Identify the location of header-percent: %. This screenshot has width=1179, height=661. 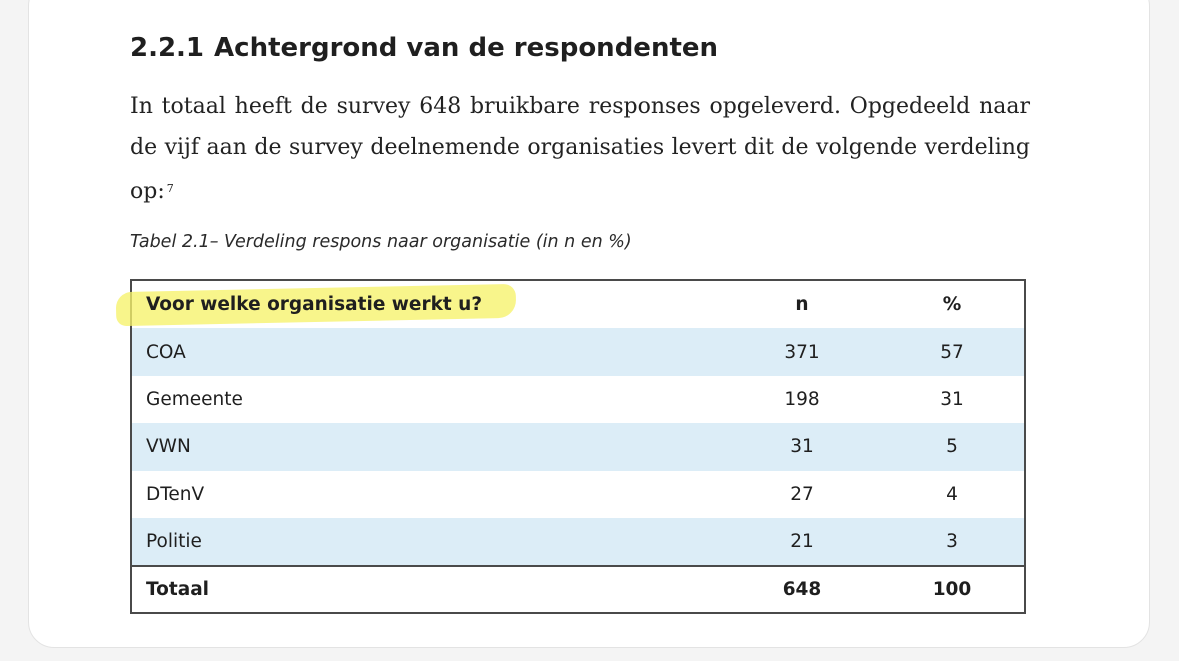
(952, 305).